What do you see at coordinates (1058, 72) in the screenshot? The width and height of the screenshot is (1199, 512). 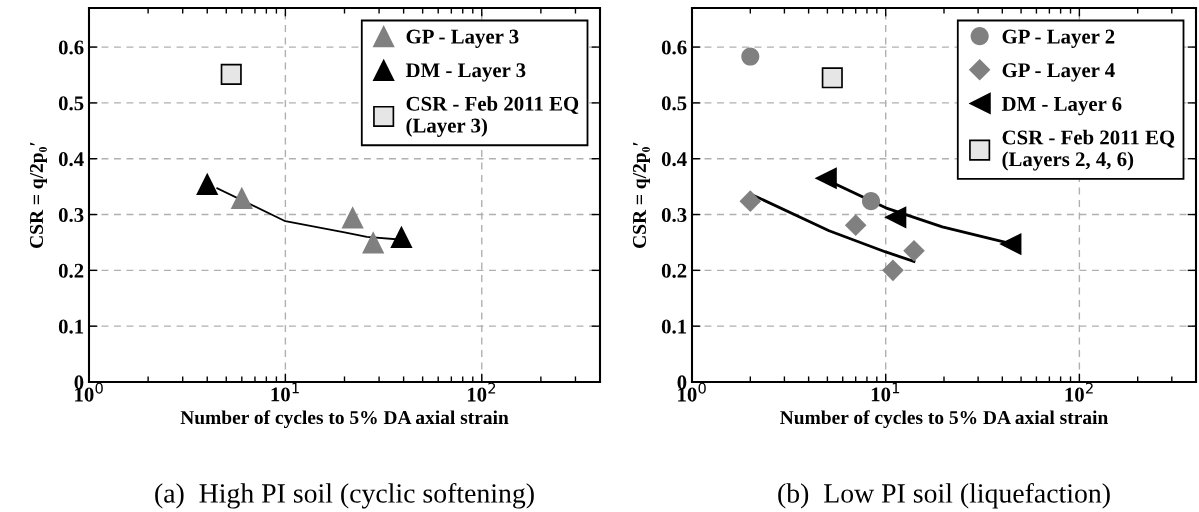 I see `legend-label: GP - Layer 4` at bounding box center [1058, 72].